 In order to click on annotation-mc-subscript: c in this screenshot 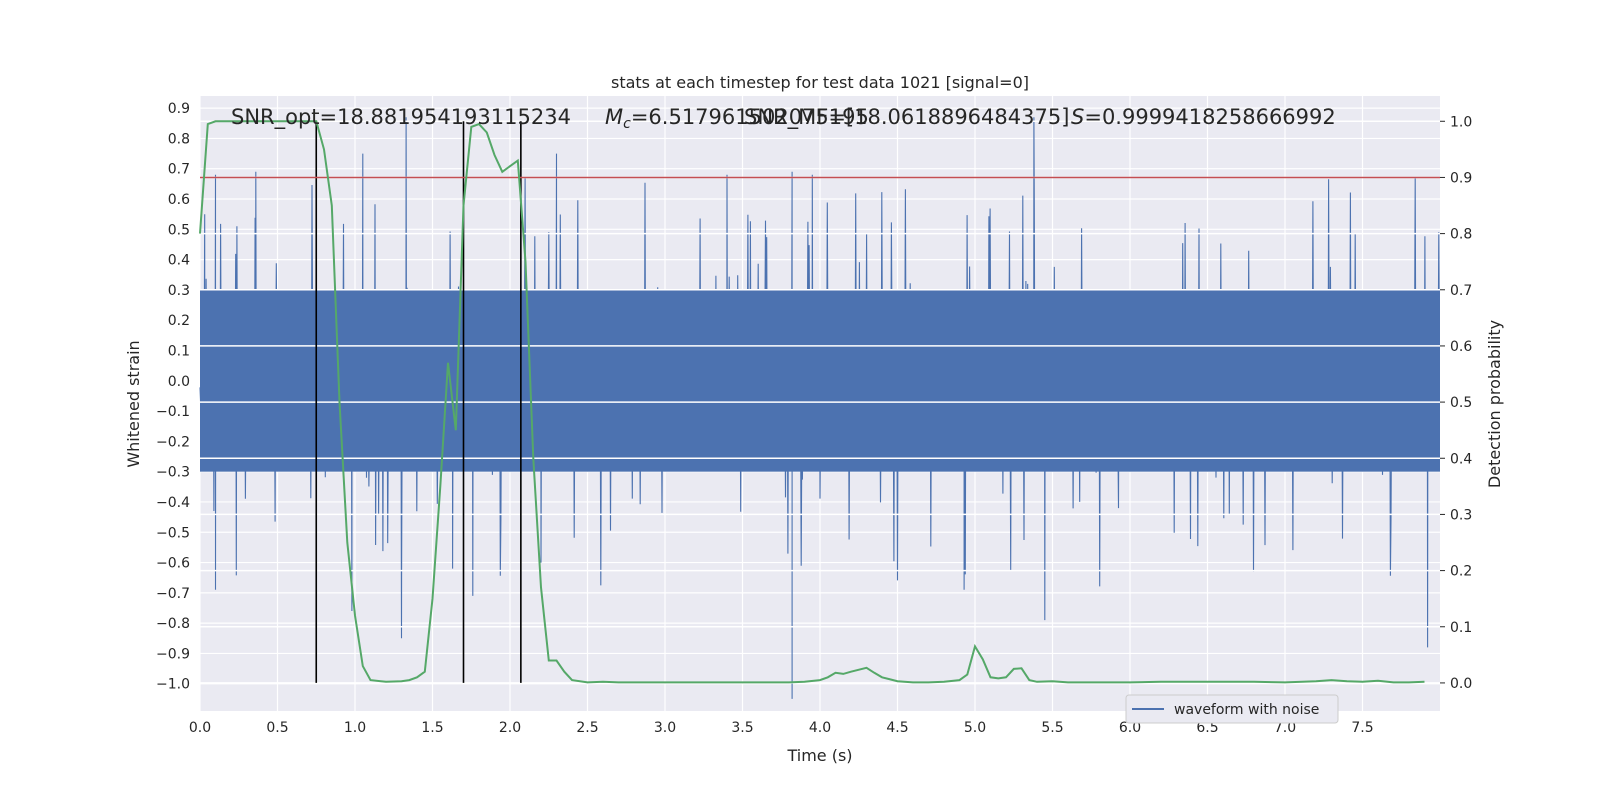, I will do `click(627, 124)`.